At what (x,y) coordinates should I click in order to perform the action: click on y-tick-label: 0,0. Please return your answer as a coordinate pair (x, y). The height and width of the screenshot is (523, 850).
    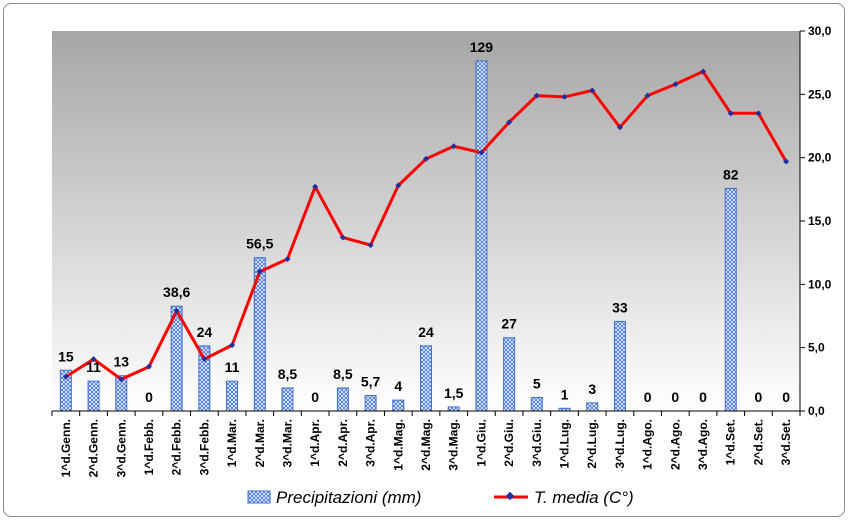
    Looking at the image, I should click on (816, 411).